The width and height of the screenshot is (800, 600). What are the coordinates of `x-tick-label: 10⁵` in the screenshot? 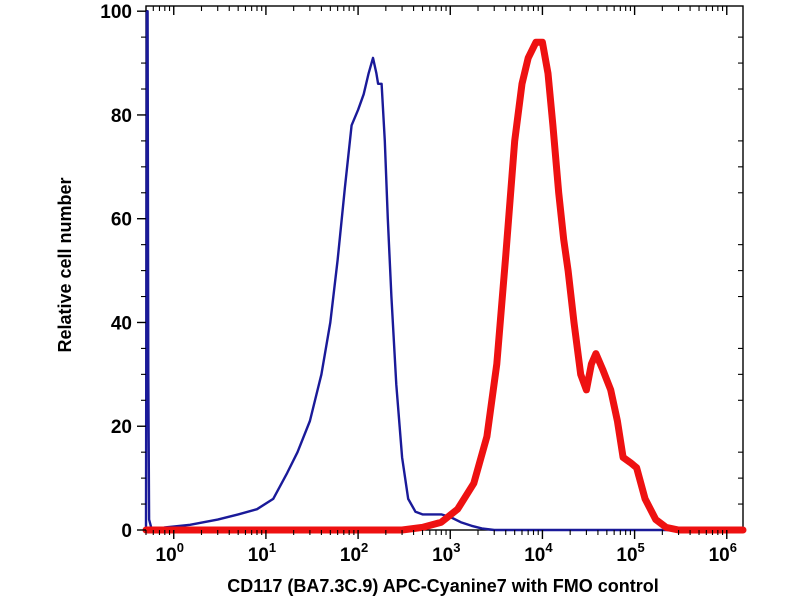 It's located at (630, 553).